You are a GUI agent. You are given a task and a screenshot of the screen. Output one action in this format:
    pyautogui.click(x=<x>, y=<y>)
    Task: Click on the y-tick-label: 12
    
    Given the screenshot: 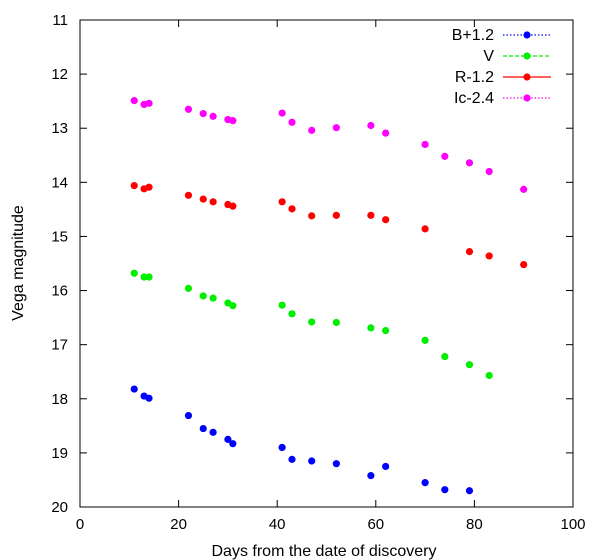 What is the action you would take?
    pyautogui.click(x=59, y=74)
    